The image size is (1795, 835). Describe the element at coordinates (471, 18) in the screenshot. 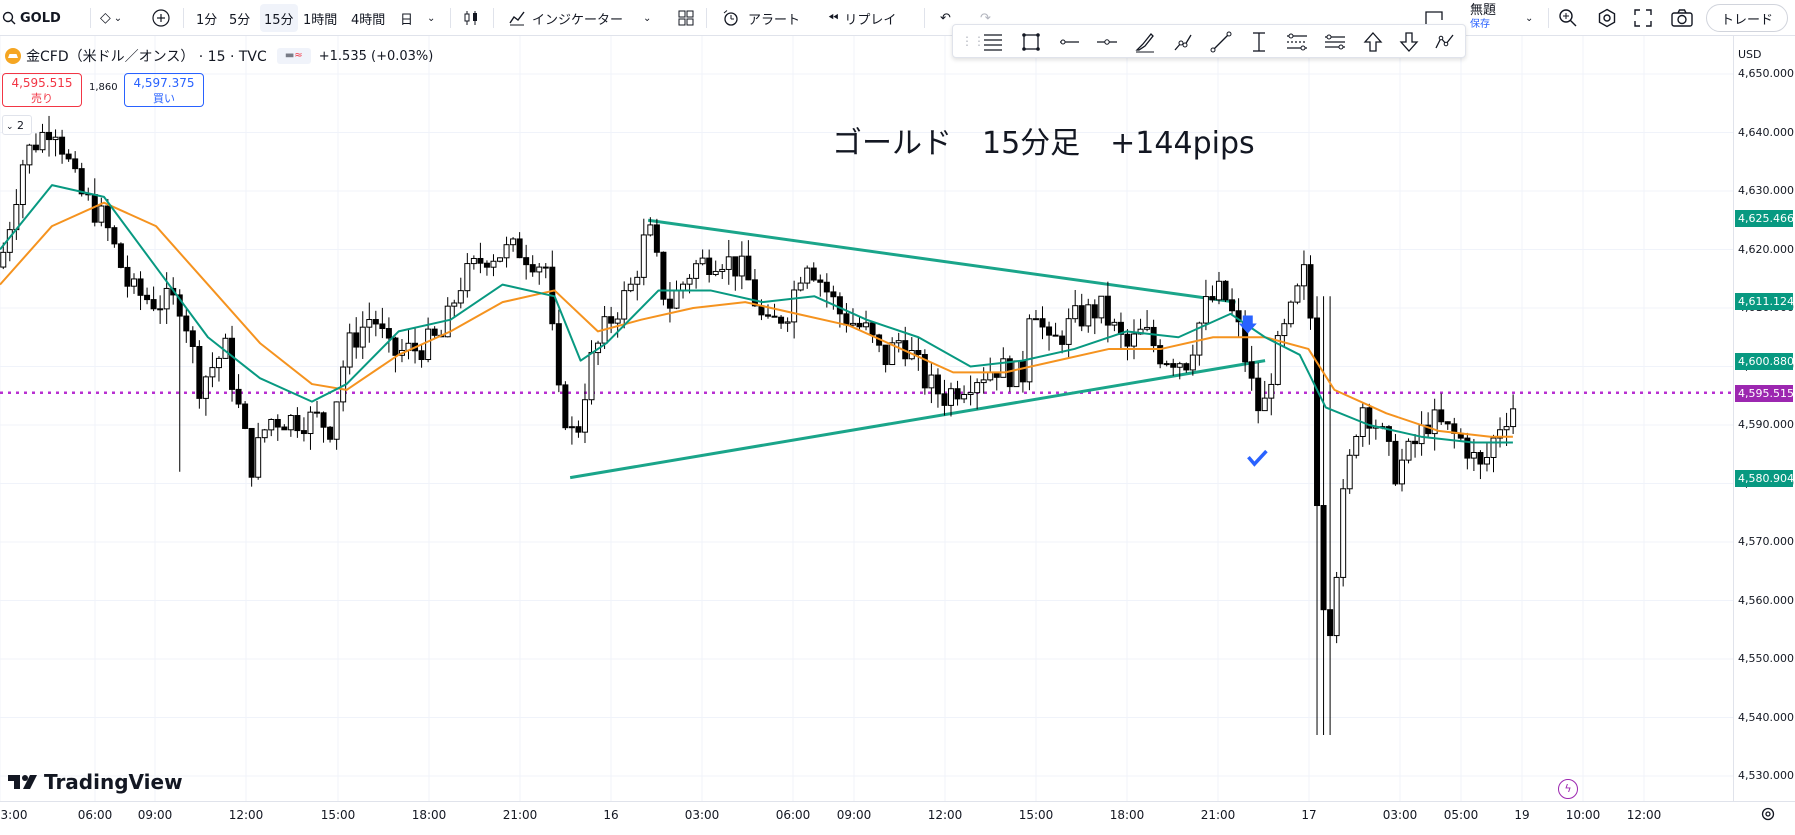

I see `chart-type-button` at that location.